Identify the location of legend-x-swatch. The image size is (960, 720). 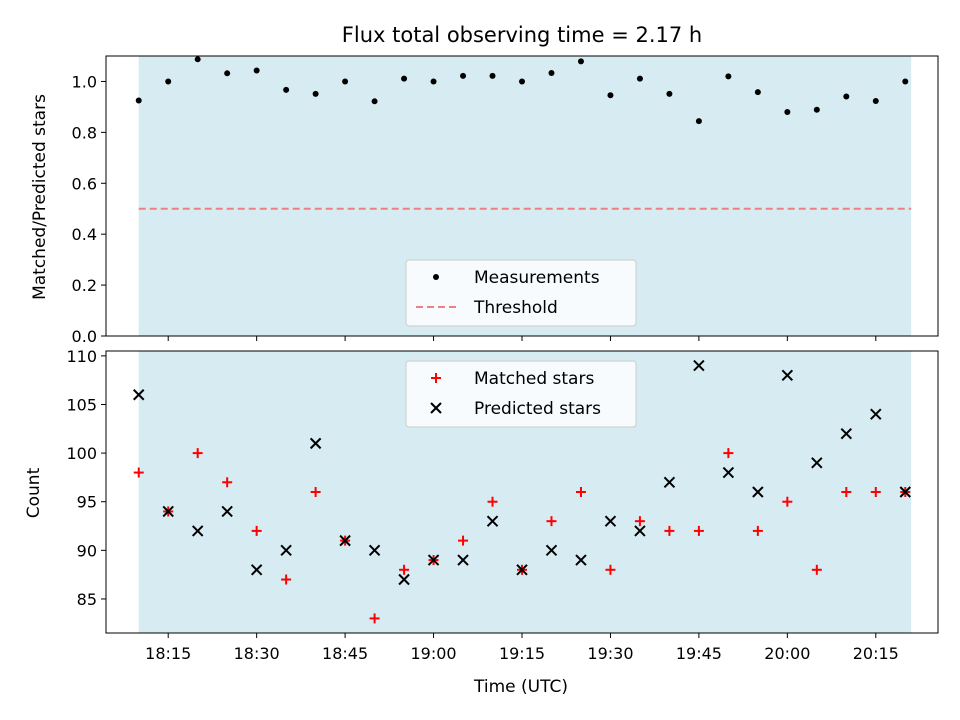
(436, 408).